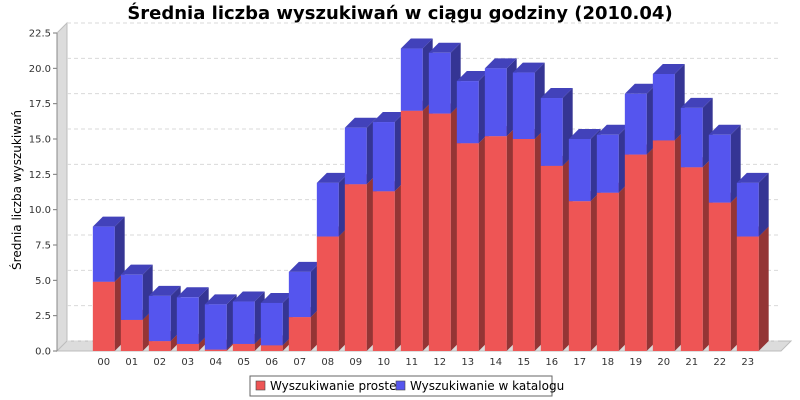  Describe the element at coordinates (355, 362) in the screenshot. I see `x-tick-label: 09` at that location.